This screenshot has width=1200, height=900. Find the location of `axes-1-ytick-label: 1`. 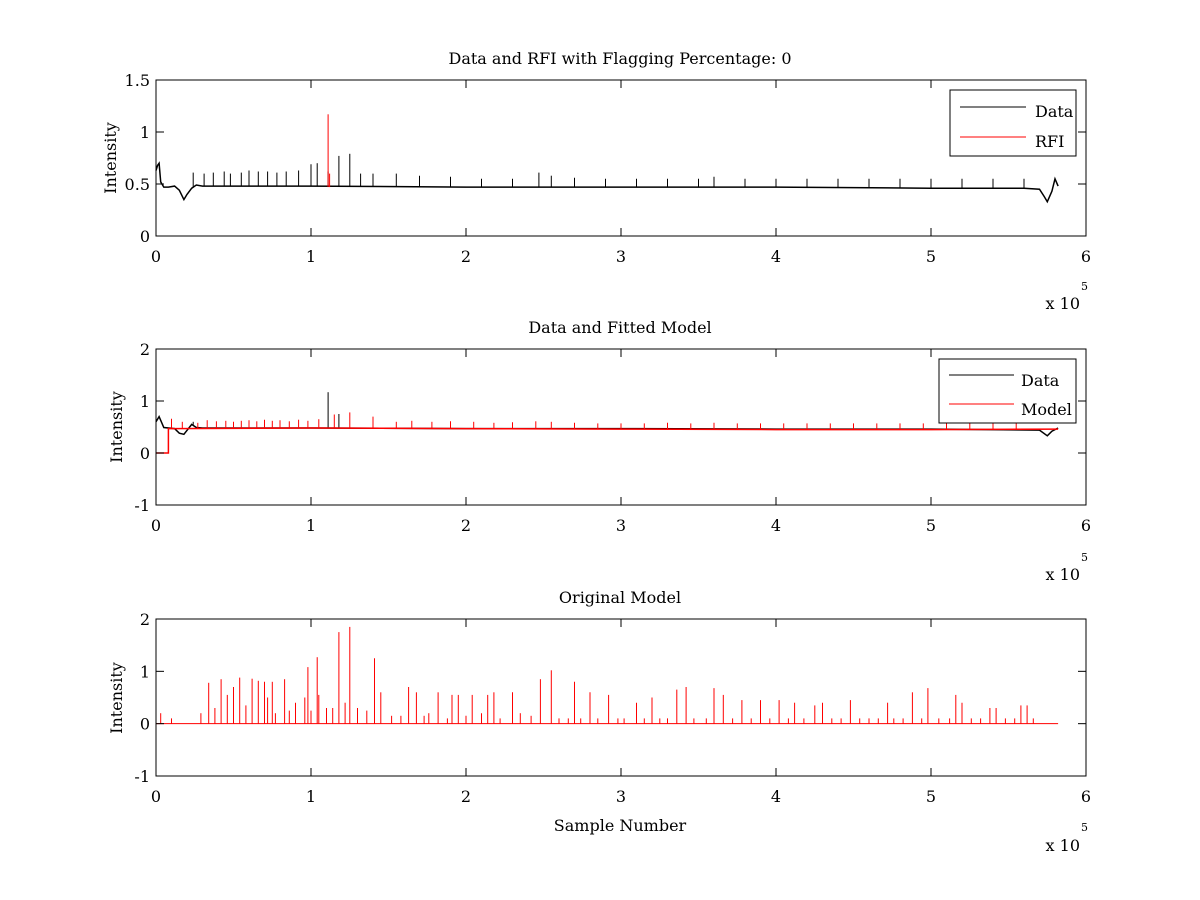

axes-1-ytick-label: 1 is located at coordinates (145, 132).